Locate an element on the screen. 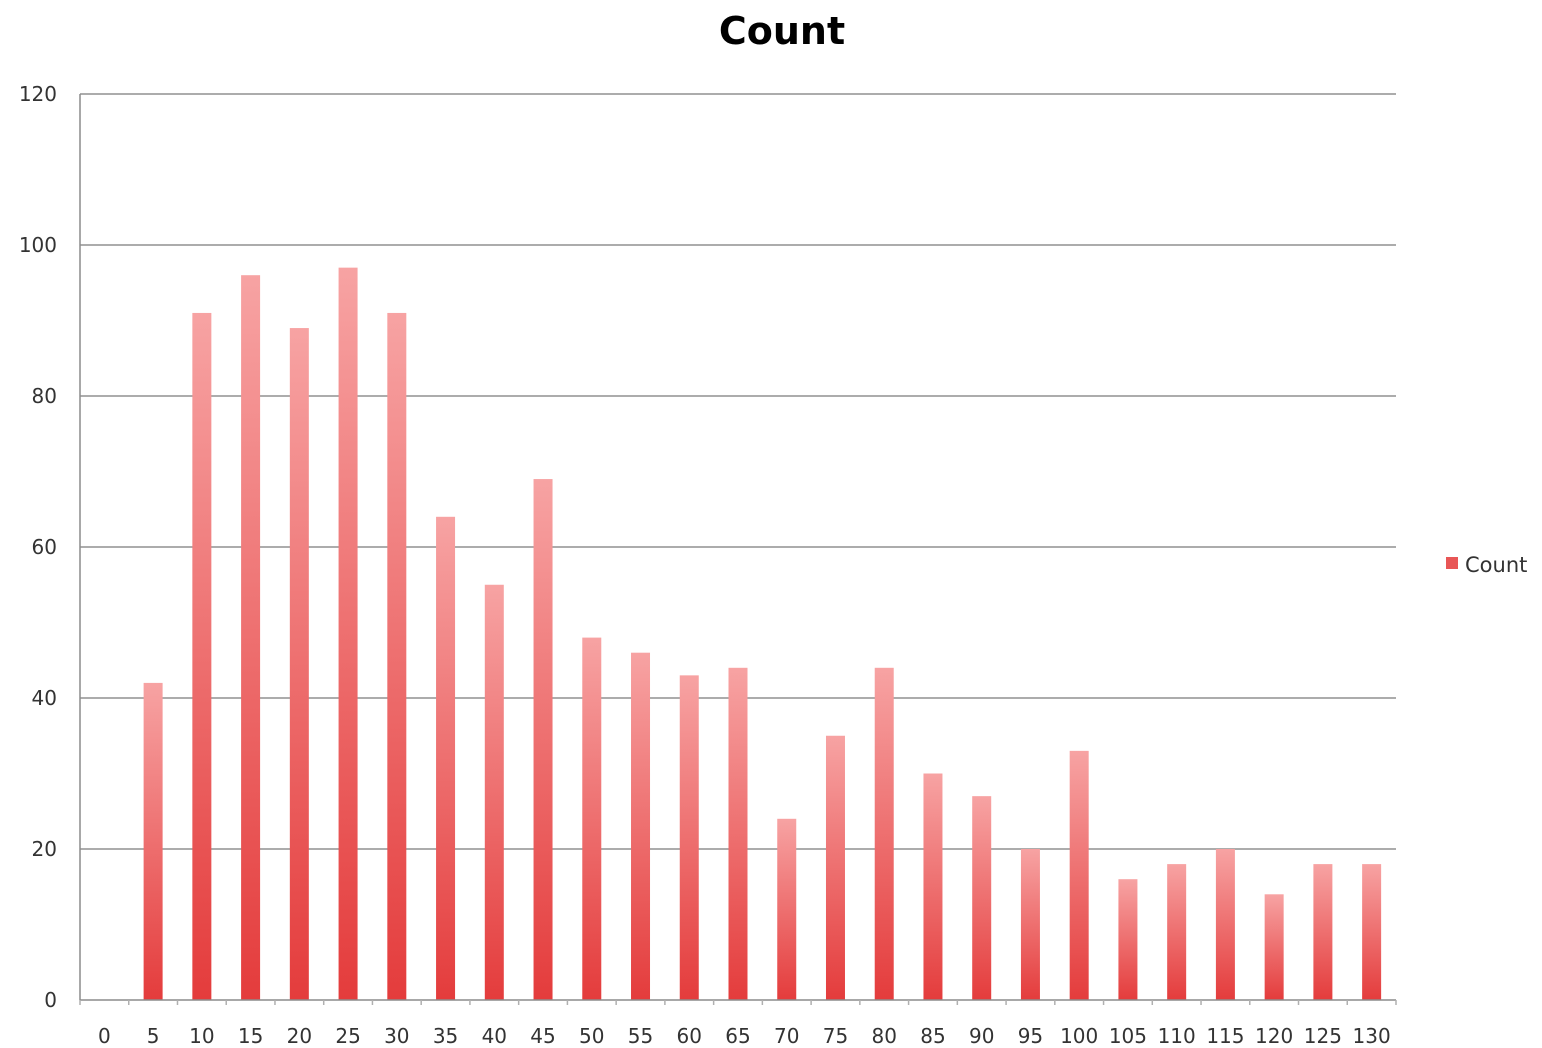 This screenshot has width=1542, height=1048. x-tick-label: 85 is located at coordinates (932, 1036).